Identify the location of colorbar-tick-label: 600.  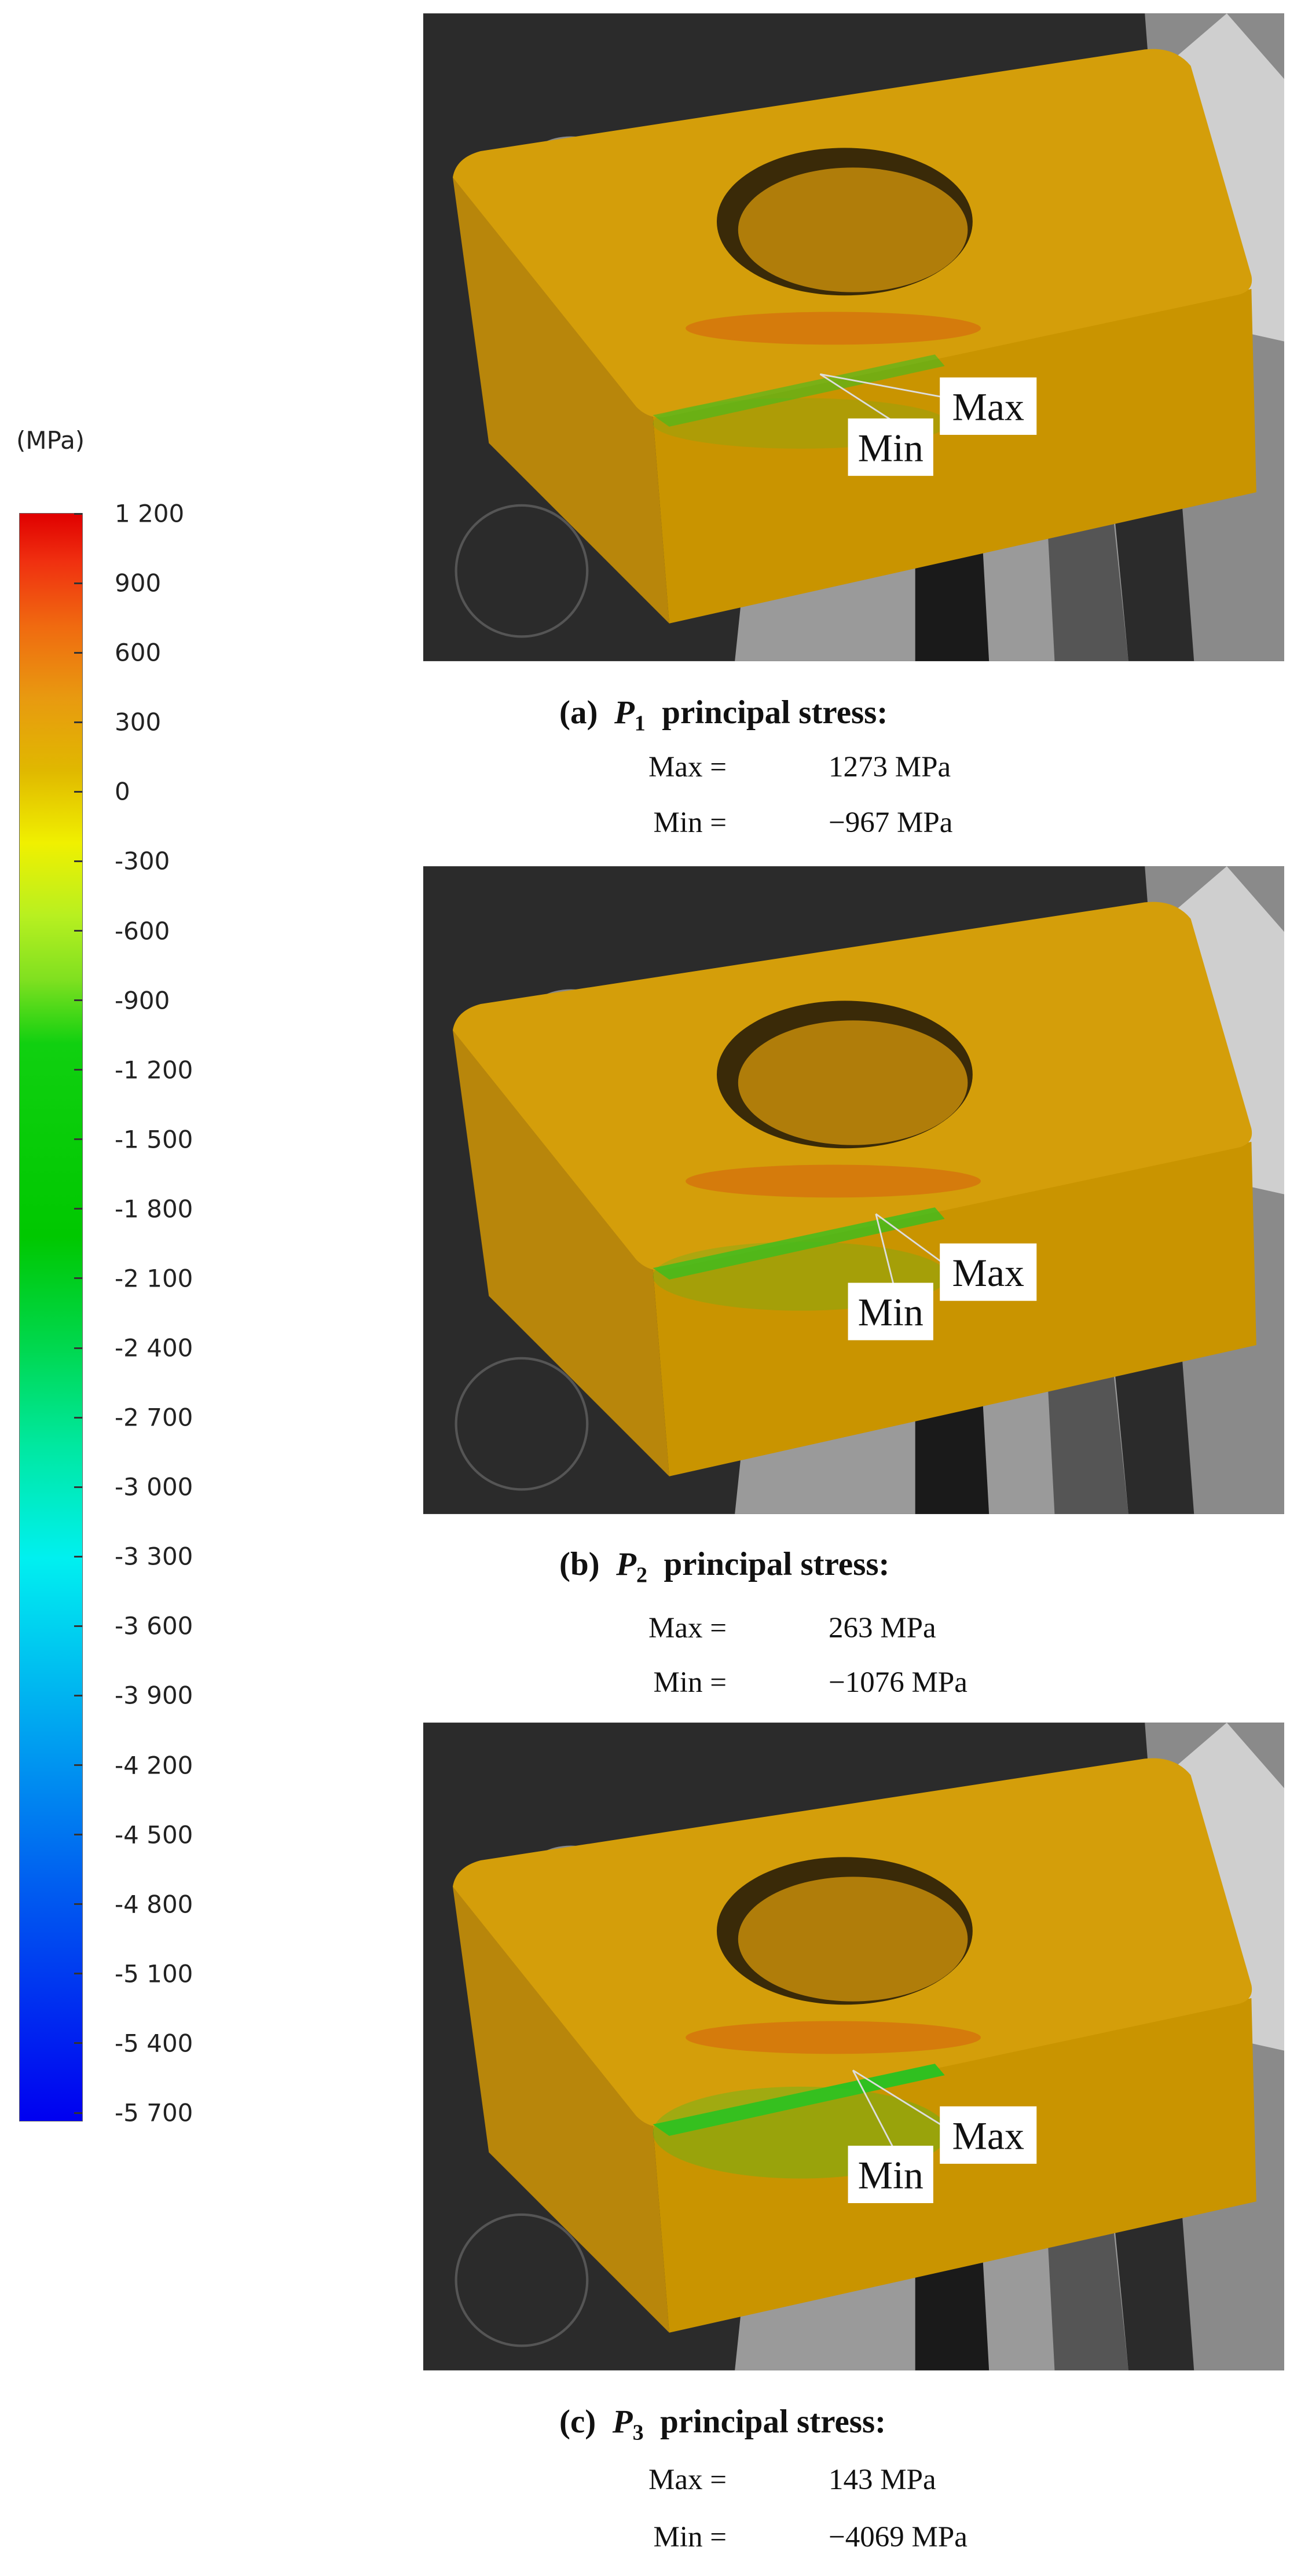
(138, 652).